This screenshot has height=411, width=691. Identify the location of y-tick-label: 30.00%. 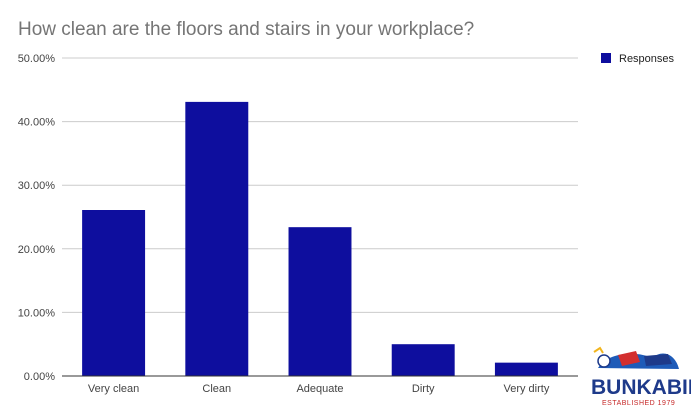
(37, 186).